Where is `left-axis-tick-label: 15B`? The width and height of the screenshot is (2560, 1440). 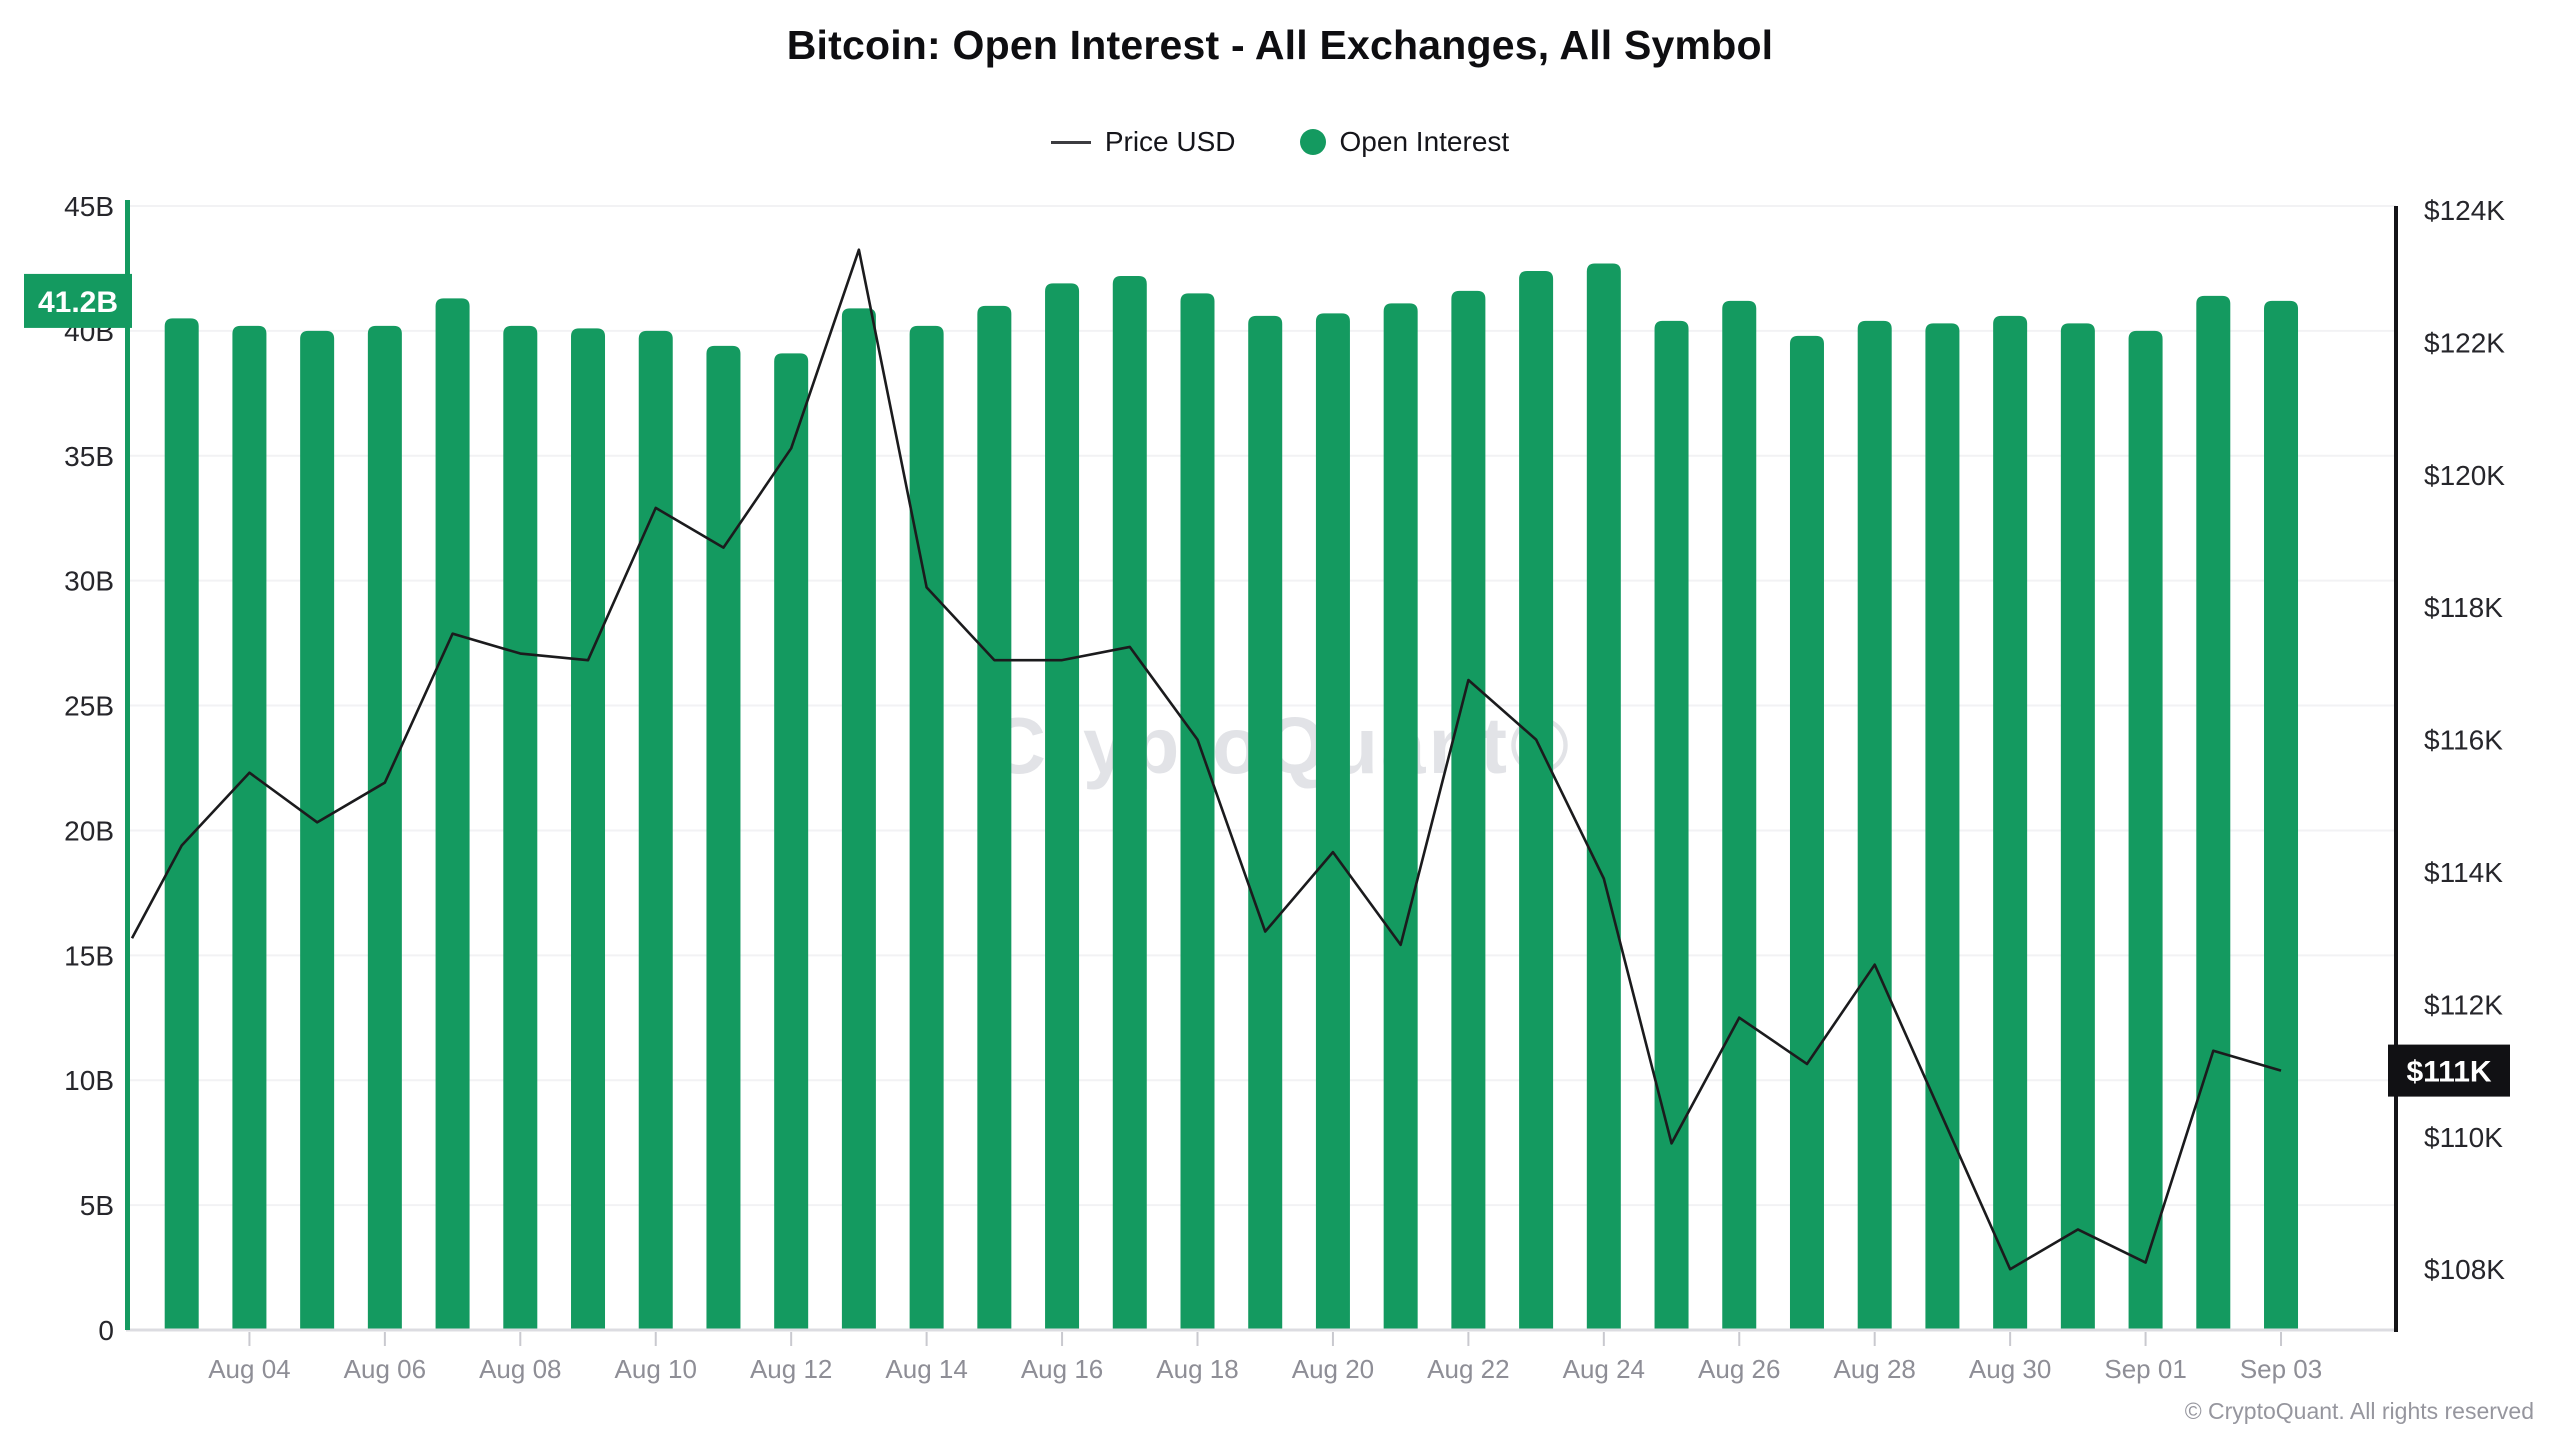
left-axis-tick-label: 15B is located at coordinates (89, 955).